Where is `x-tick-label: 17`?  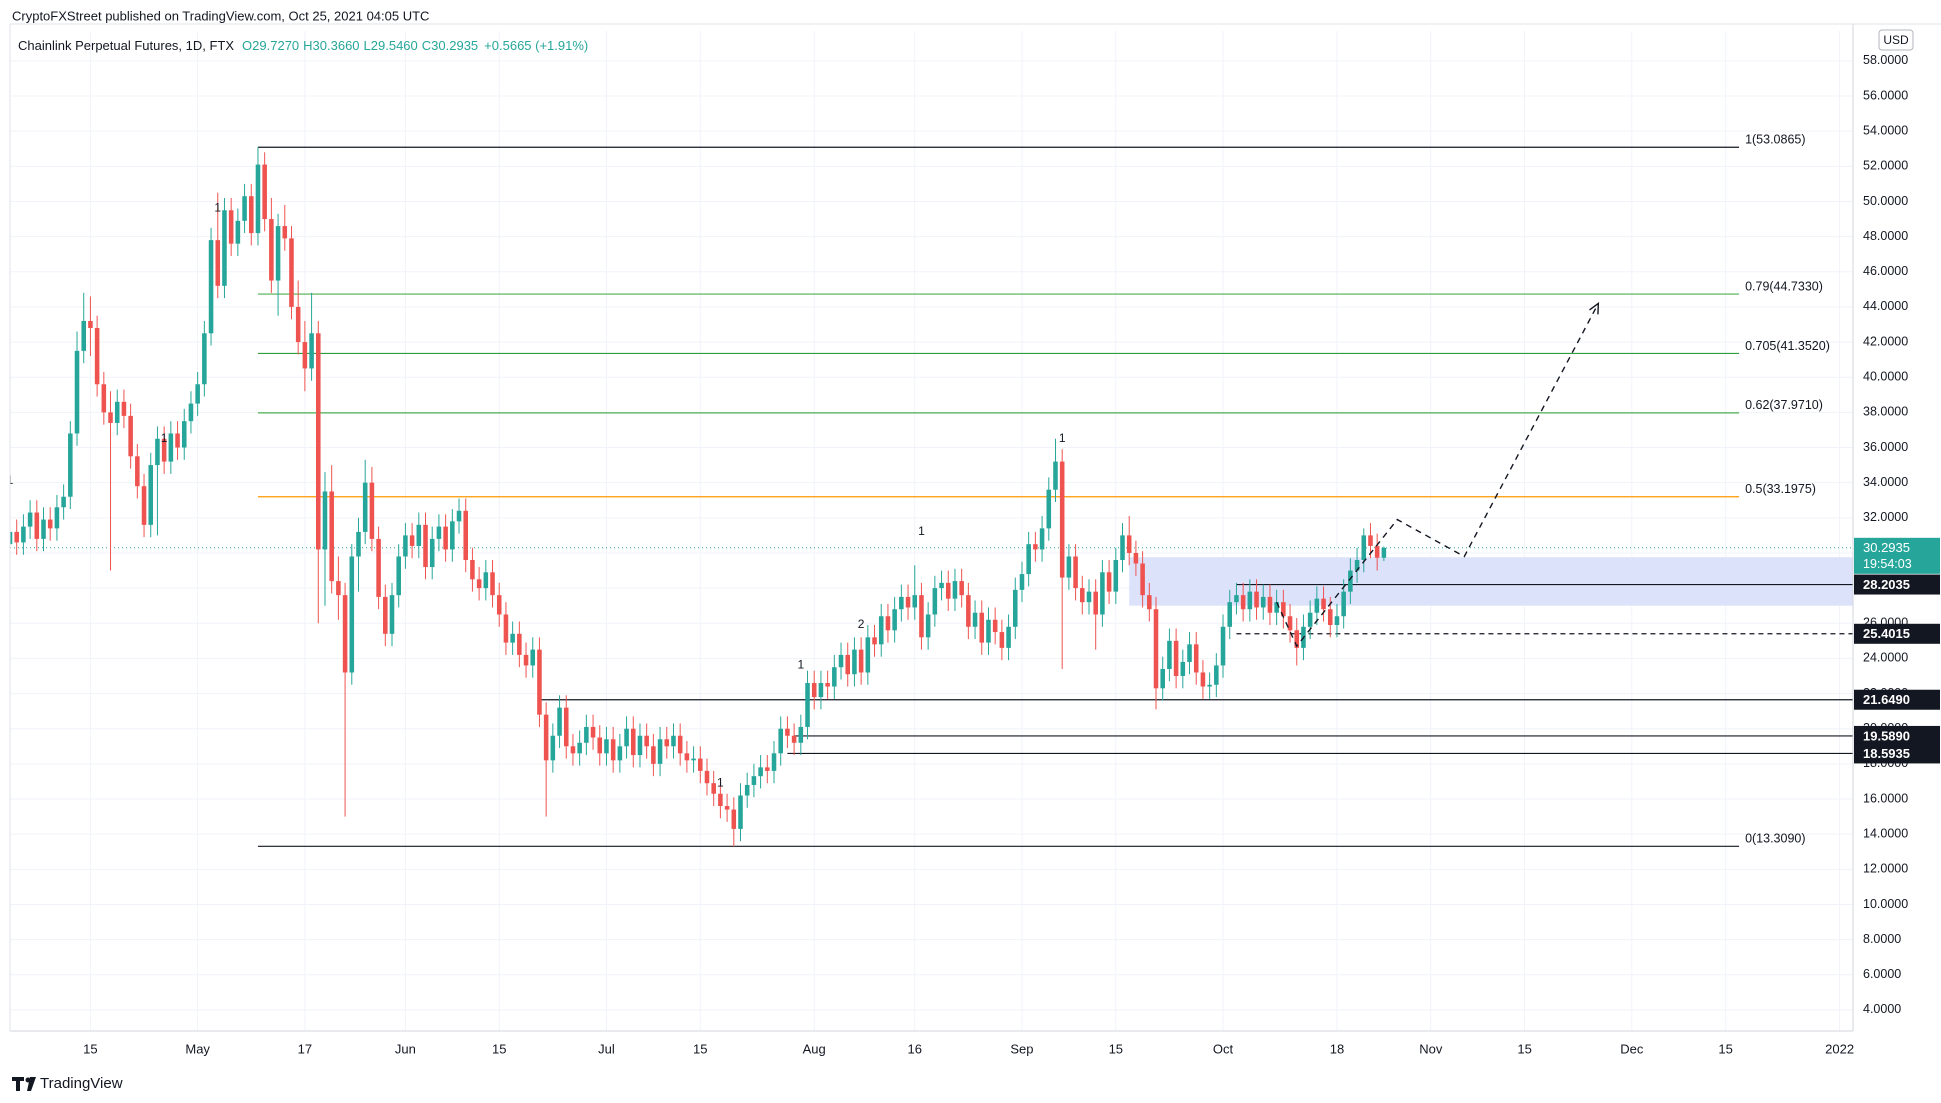
x-tick-label: 17 is located at coordinates (305, 1048).